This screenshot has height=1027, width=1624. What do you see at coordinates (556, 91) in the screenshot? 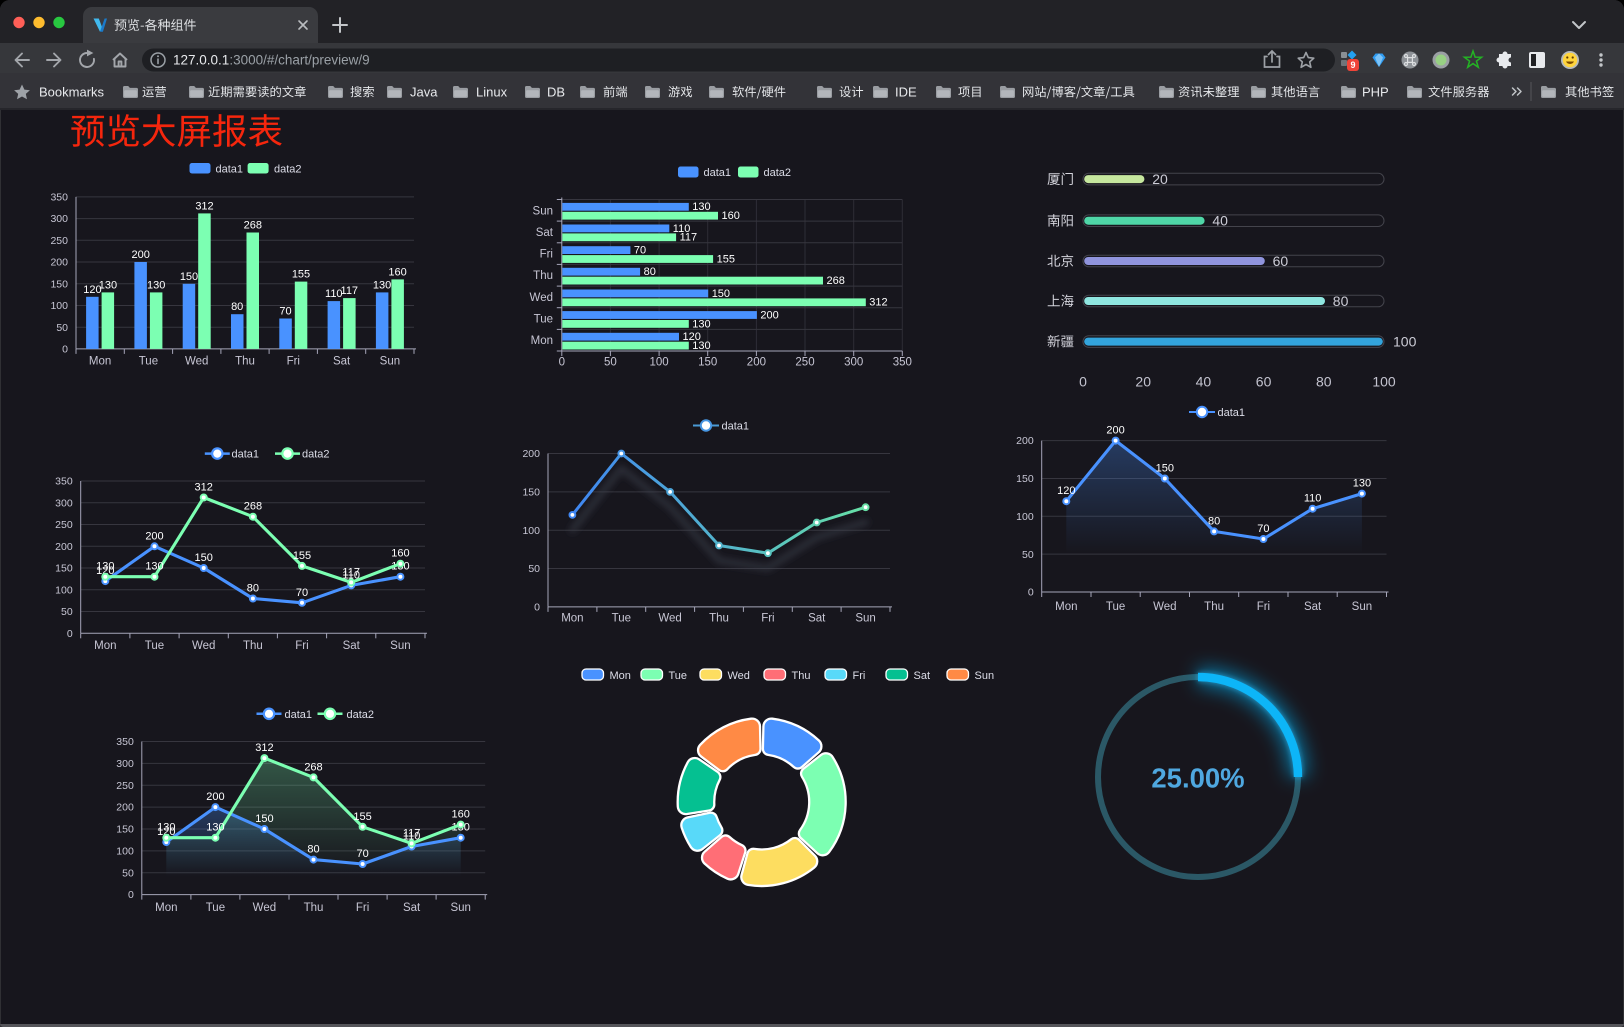
I see `svg-text: DB` at bounding box center [556, 91].